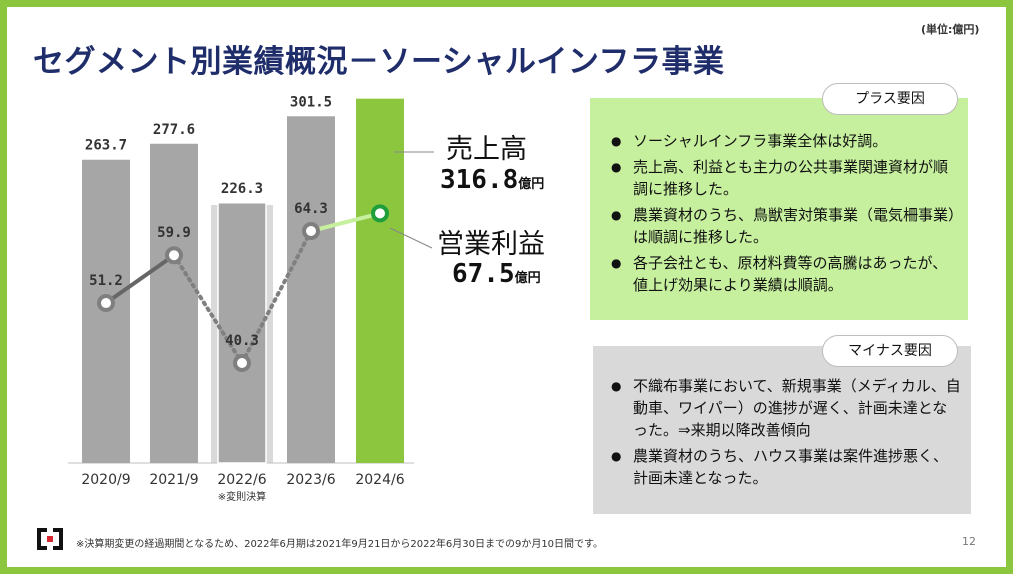 This screenshot has width=1013, height=574. I want to click on profit-callout-title: 営業利益, so click(491, 244).